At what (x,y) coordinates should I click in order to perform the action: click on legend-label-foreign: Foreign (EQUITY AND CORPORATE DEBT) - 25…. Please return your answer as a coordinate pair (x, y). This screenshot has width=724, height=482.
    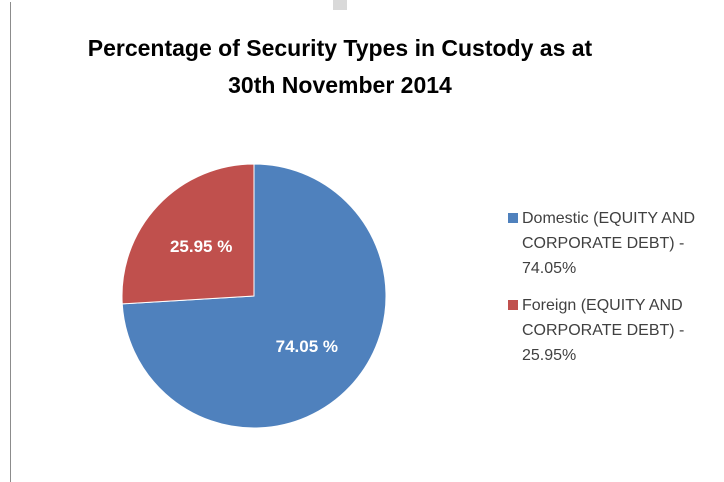
    Looking at the image, I should click on (603, 330).